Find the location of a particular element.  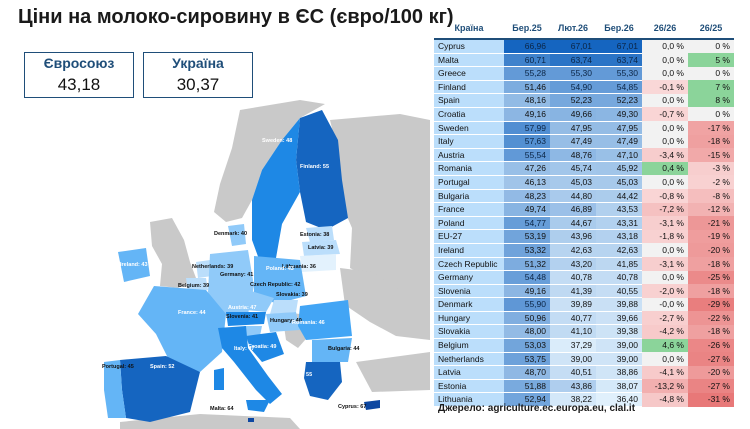

header-mar25: Бер.25 is located at coordinates (527, 29).